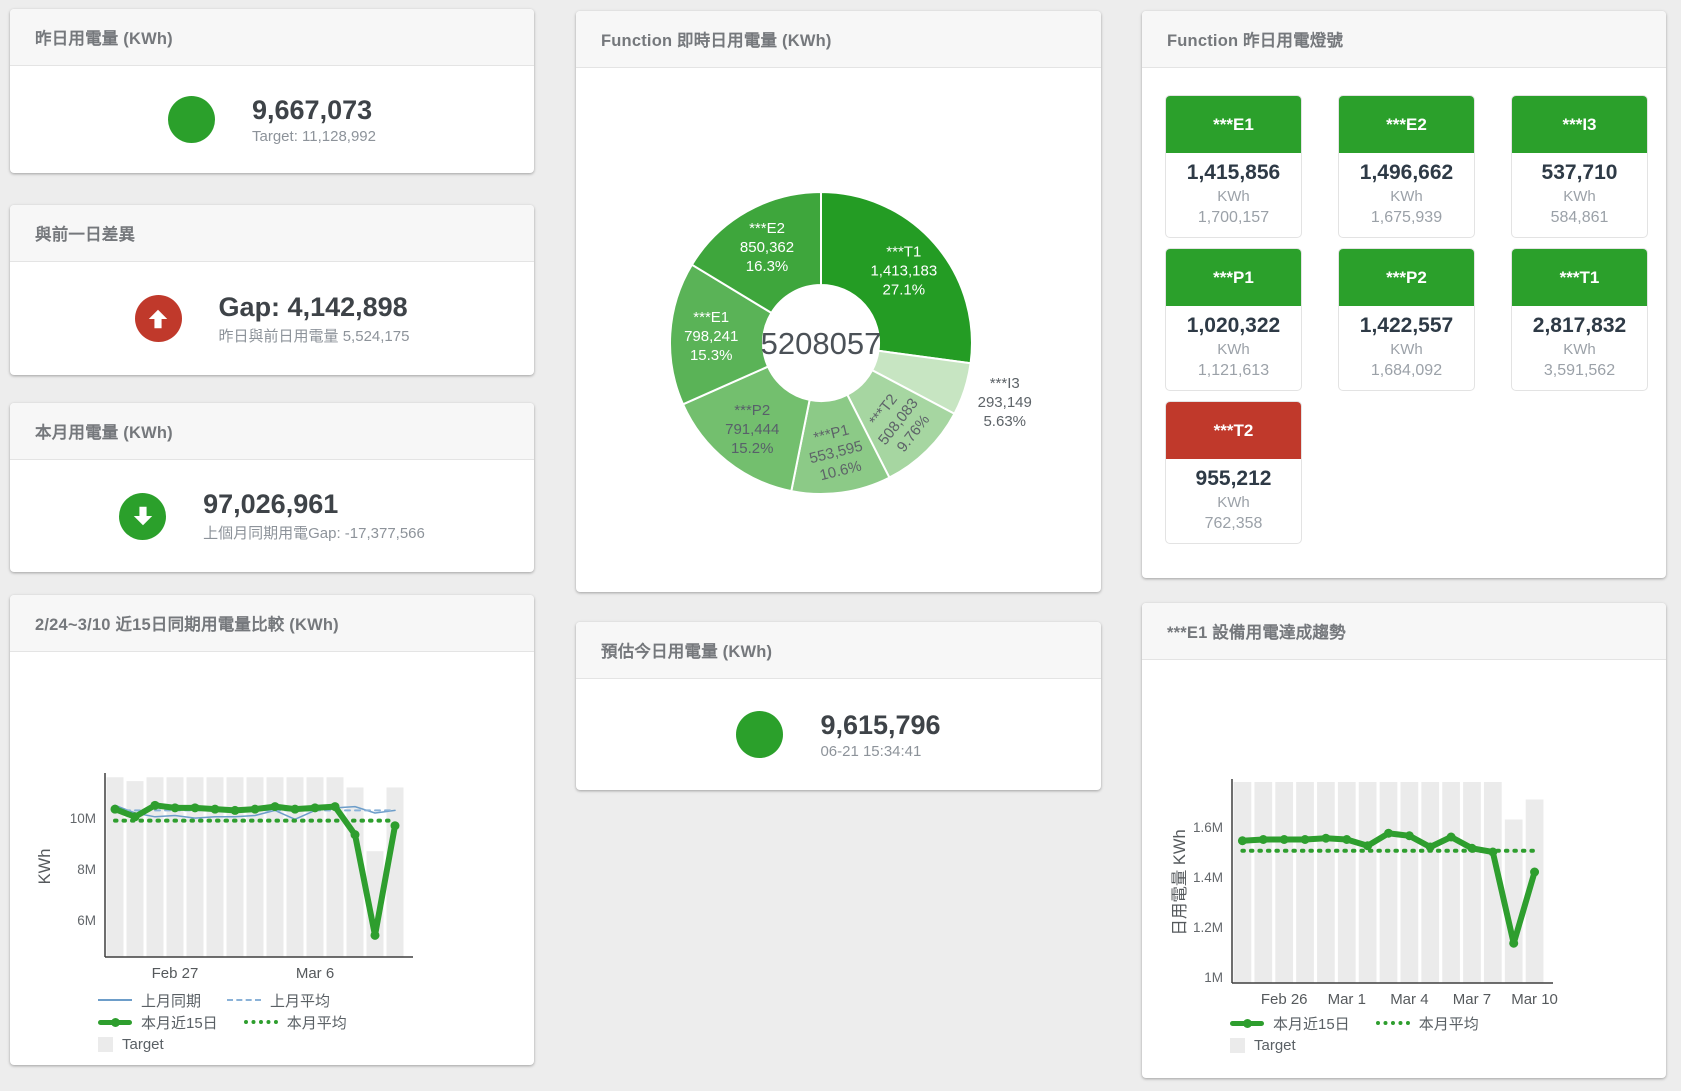 This screenshot has width=1681, height=1091. What do you see at coordinates (1208, 927) in the screenshot?
I see `svg-text: 1.2M` at bounding box center [1208, 927].